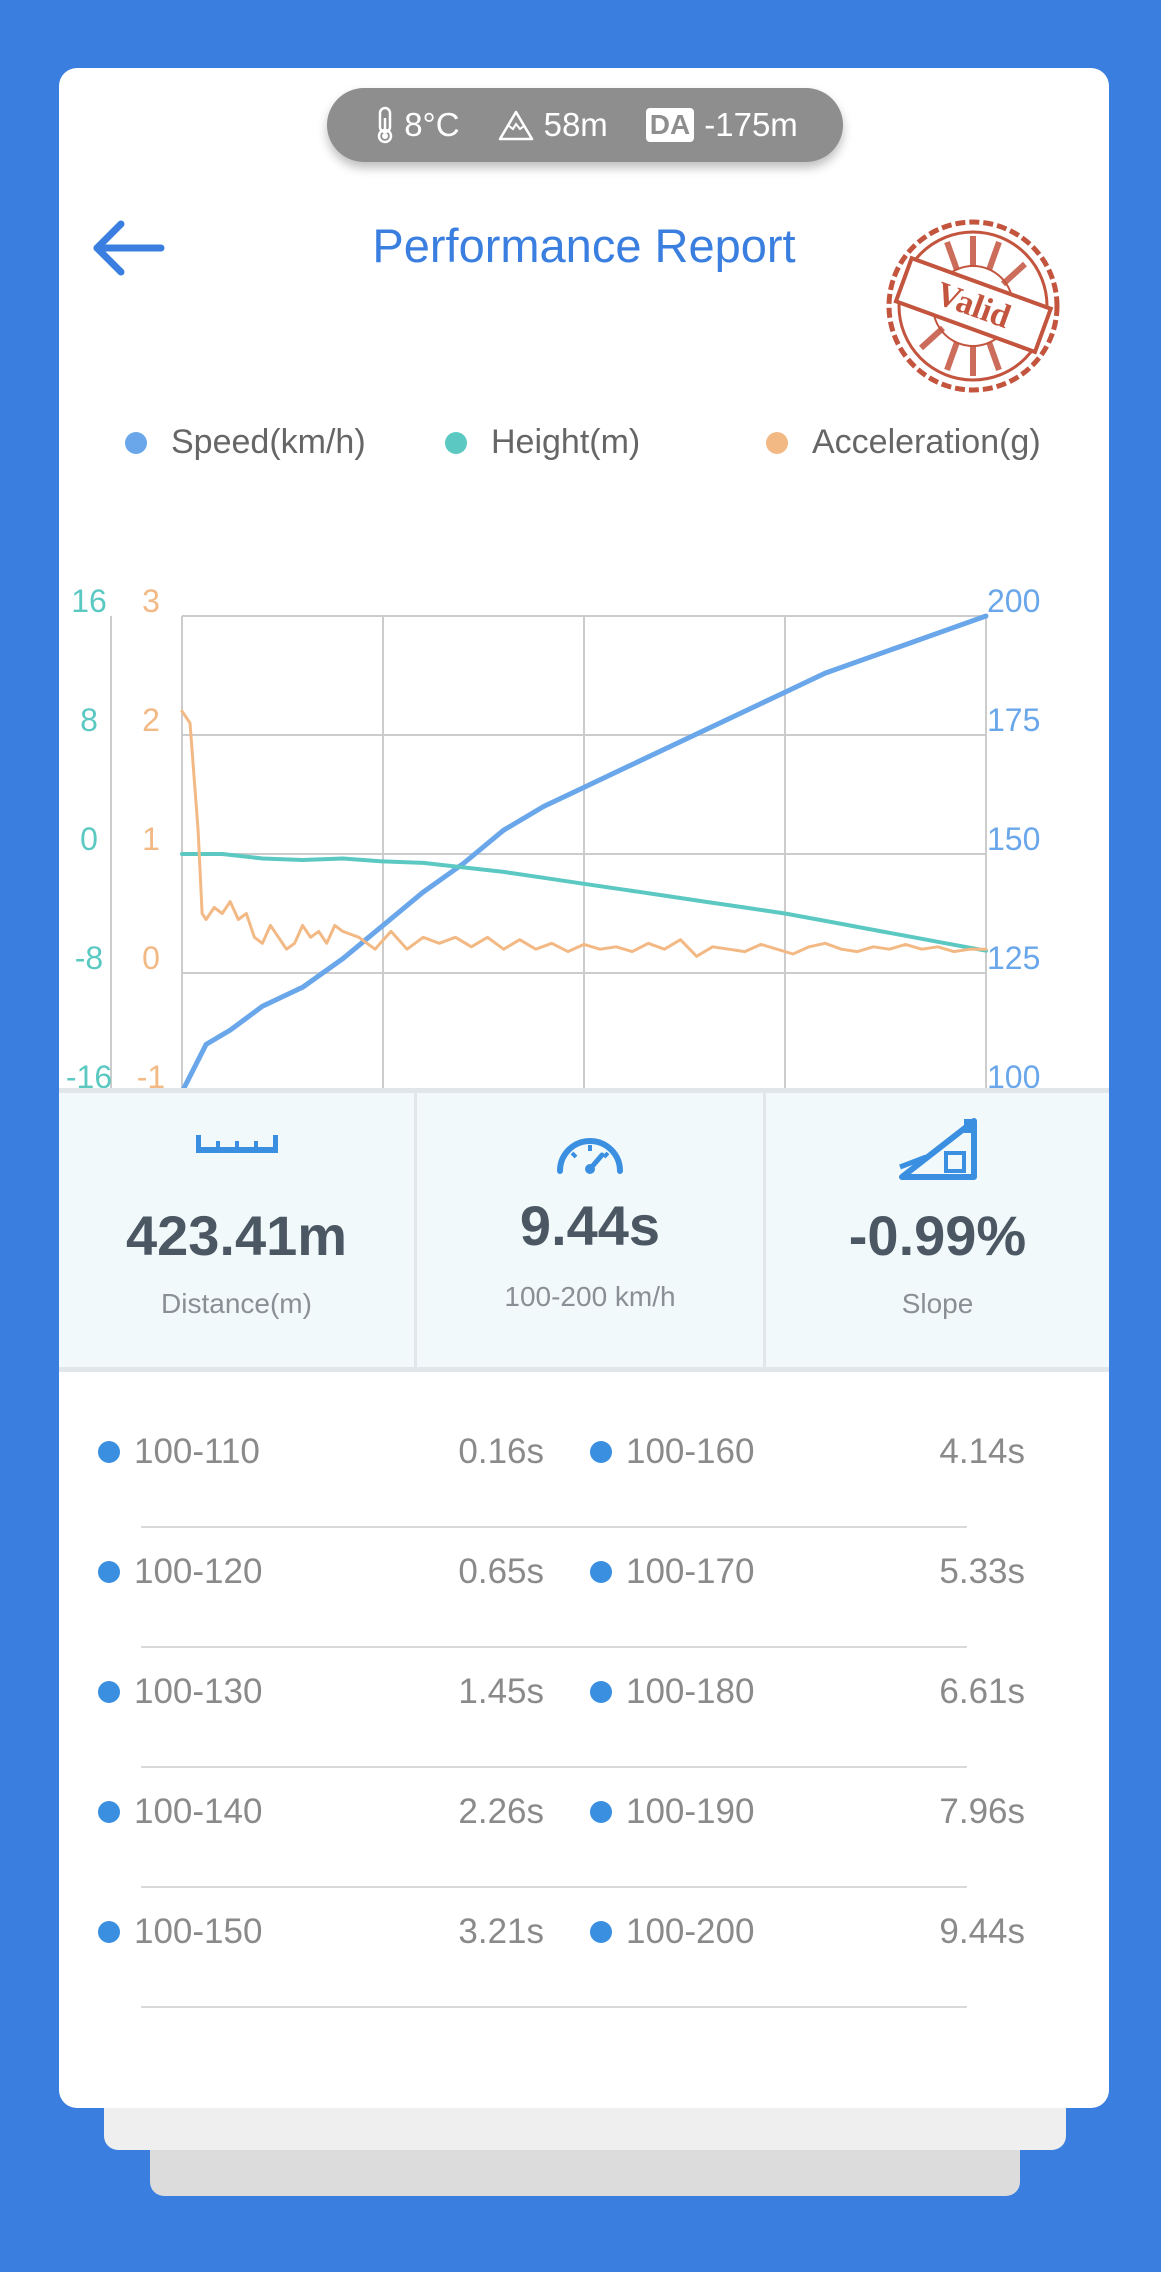  What do you see at coordinates (690, 1691) in the screenshot?
I see `split-range: 100-180` at bounding box center [690, 1691].